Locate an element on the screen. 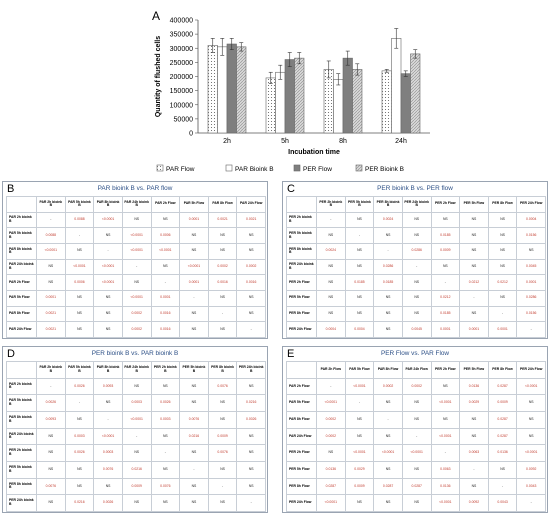 The image size is (550, 515). p-value-cell: 0.0029 is located at coordinates (474, 403).